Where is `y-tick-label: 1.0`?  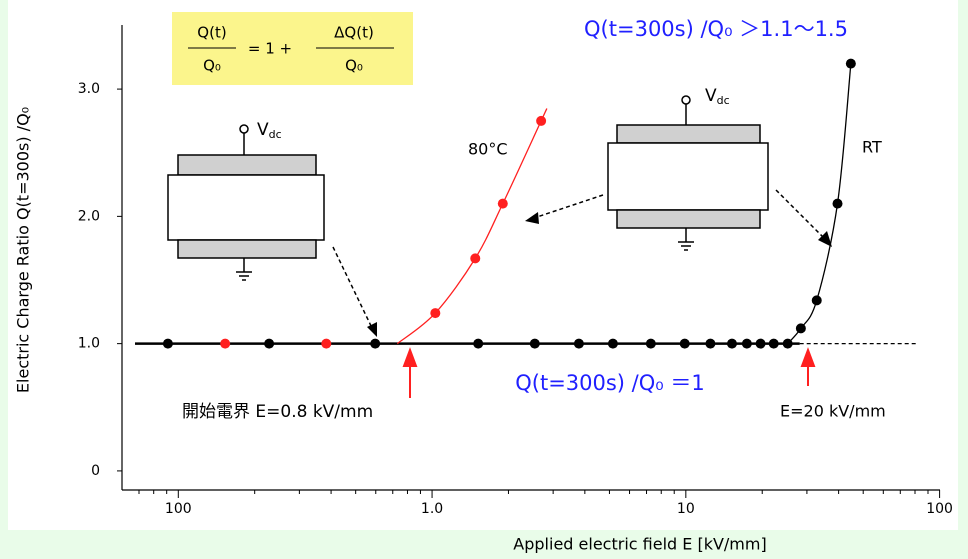 y-tick-label: 1.0 is located at coordinates (89, 344).